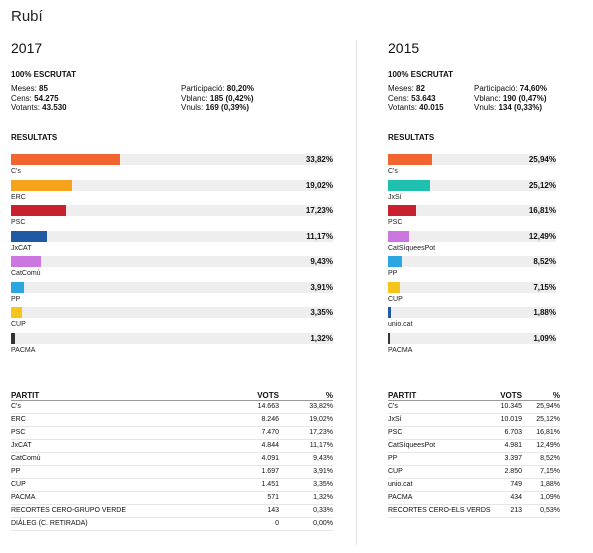 The image size is (593, 553). Describe the element at coordinates (542, 185) in the screenshot. I see `bar-value-label: 25,12%` at that location.